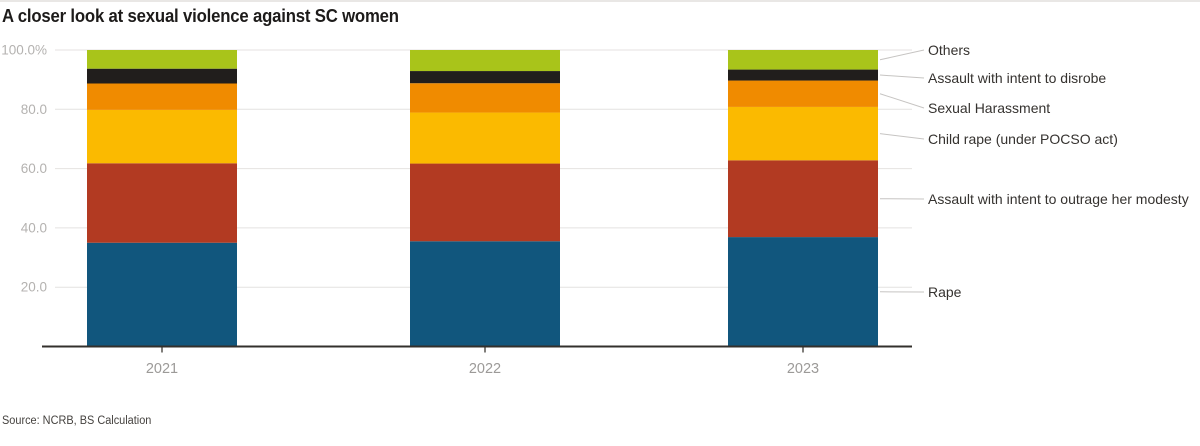 This screenshot has width=1200, height=446. Describe the element at coordinates (485, 202) in the screenshot. I see `bar-segment-assault-with-intent-to-outrage-her-modesty-2022` at that location.